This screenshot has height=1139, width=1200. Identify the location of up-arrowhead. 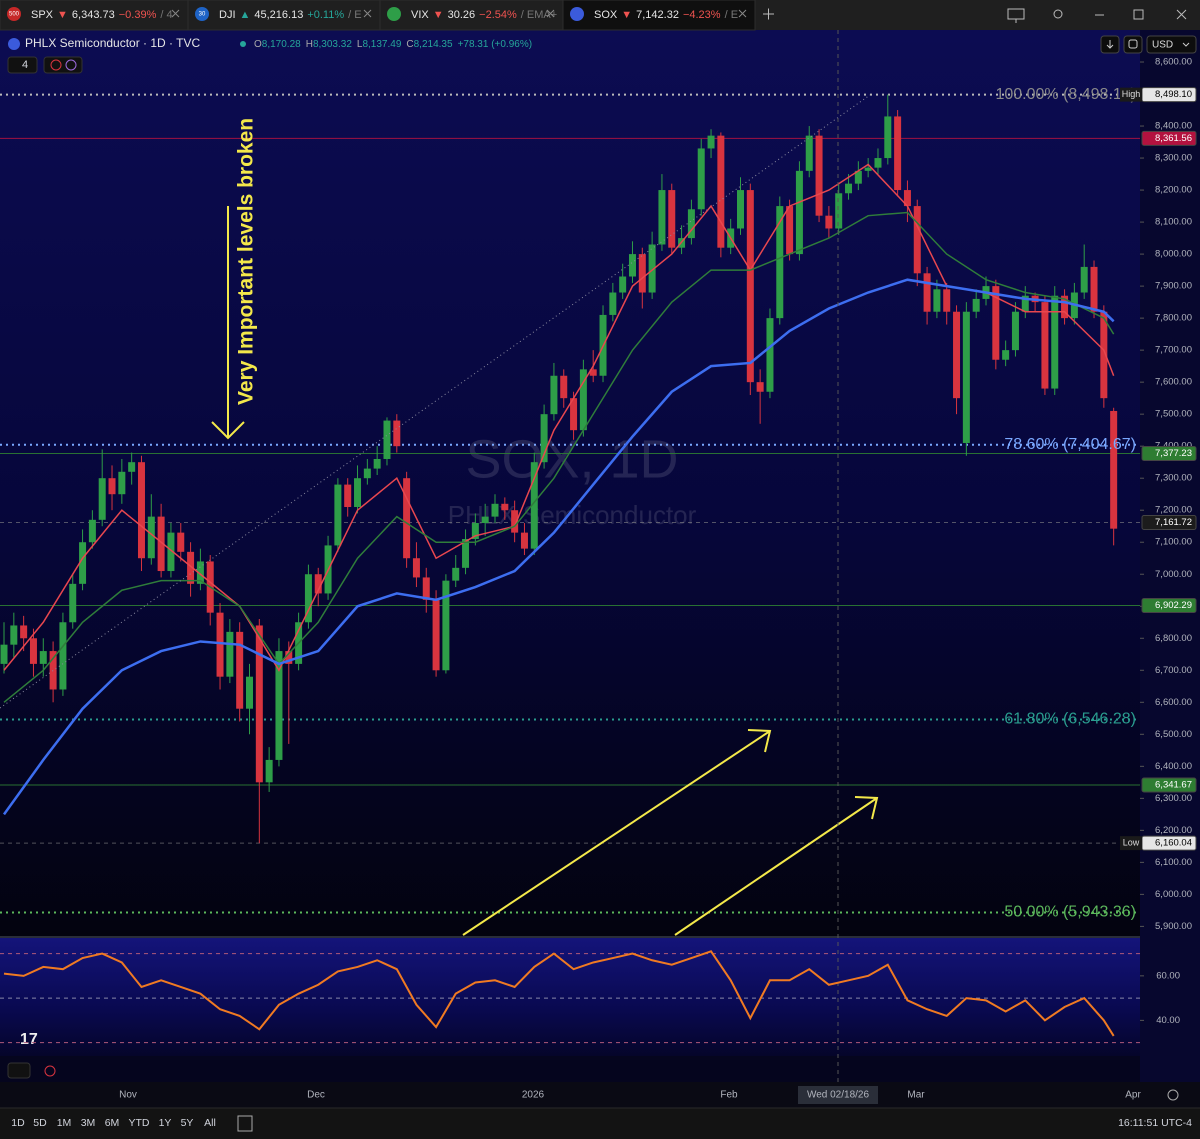
(866, 808).